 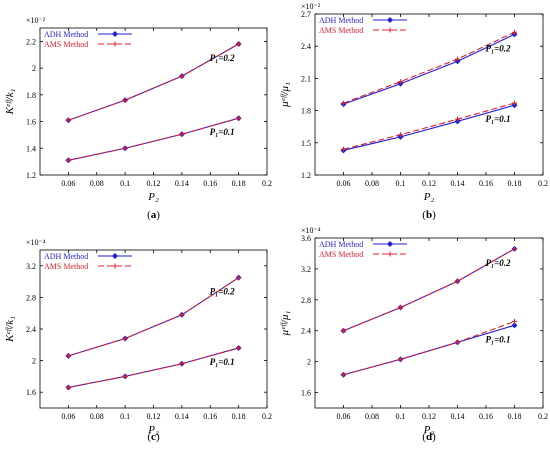 I want to click on y-axis-label: Kᵉᶠᶠ/k₁, so click(x=10, y=329).